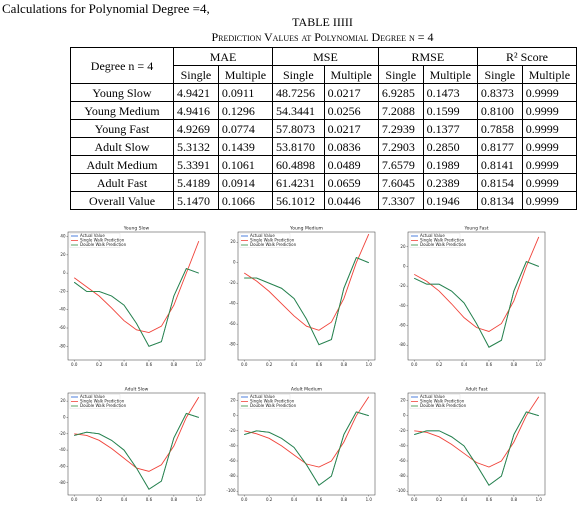 The width and height of the screenshot is (585, 506). What do you see at coordinates (450, 110) in the screenshot?
I see `cell: 0.1599` at bounding box center [450, 110].